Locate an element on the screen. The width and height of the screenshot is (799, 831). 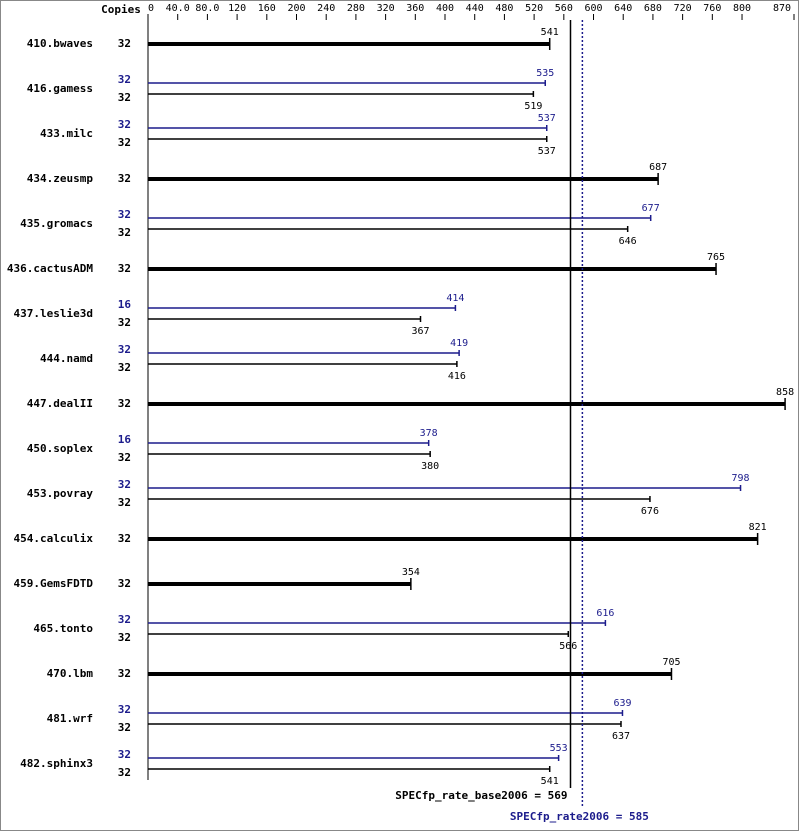
x-tick-label: 80.0 is located at coordinates (207, 8).